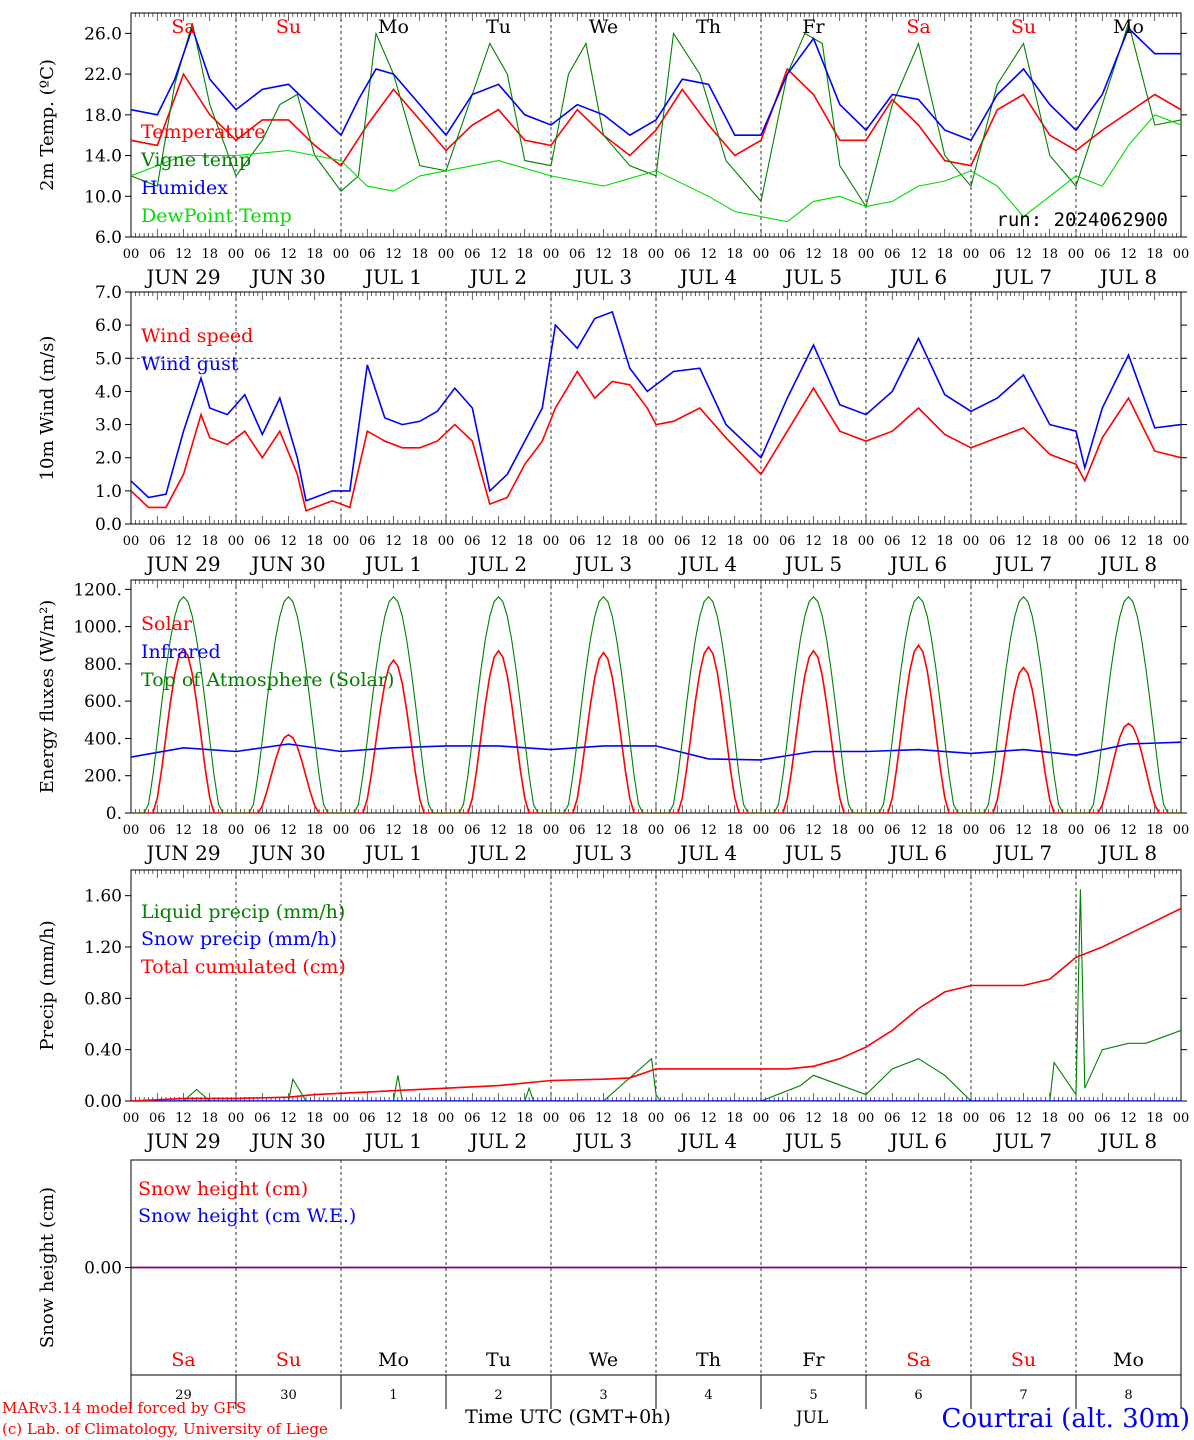  What do you see at coordinates (708, 1395) in the screenshot?
I see `day-number-label: 4` at bounding box center [708, 1395].